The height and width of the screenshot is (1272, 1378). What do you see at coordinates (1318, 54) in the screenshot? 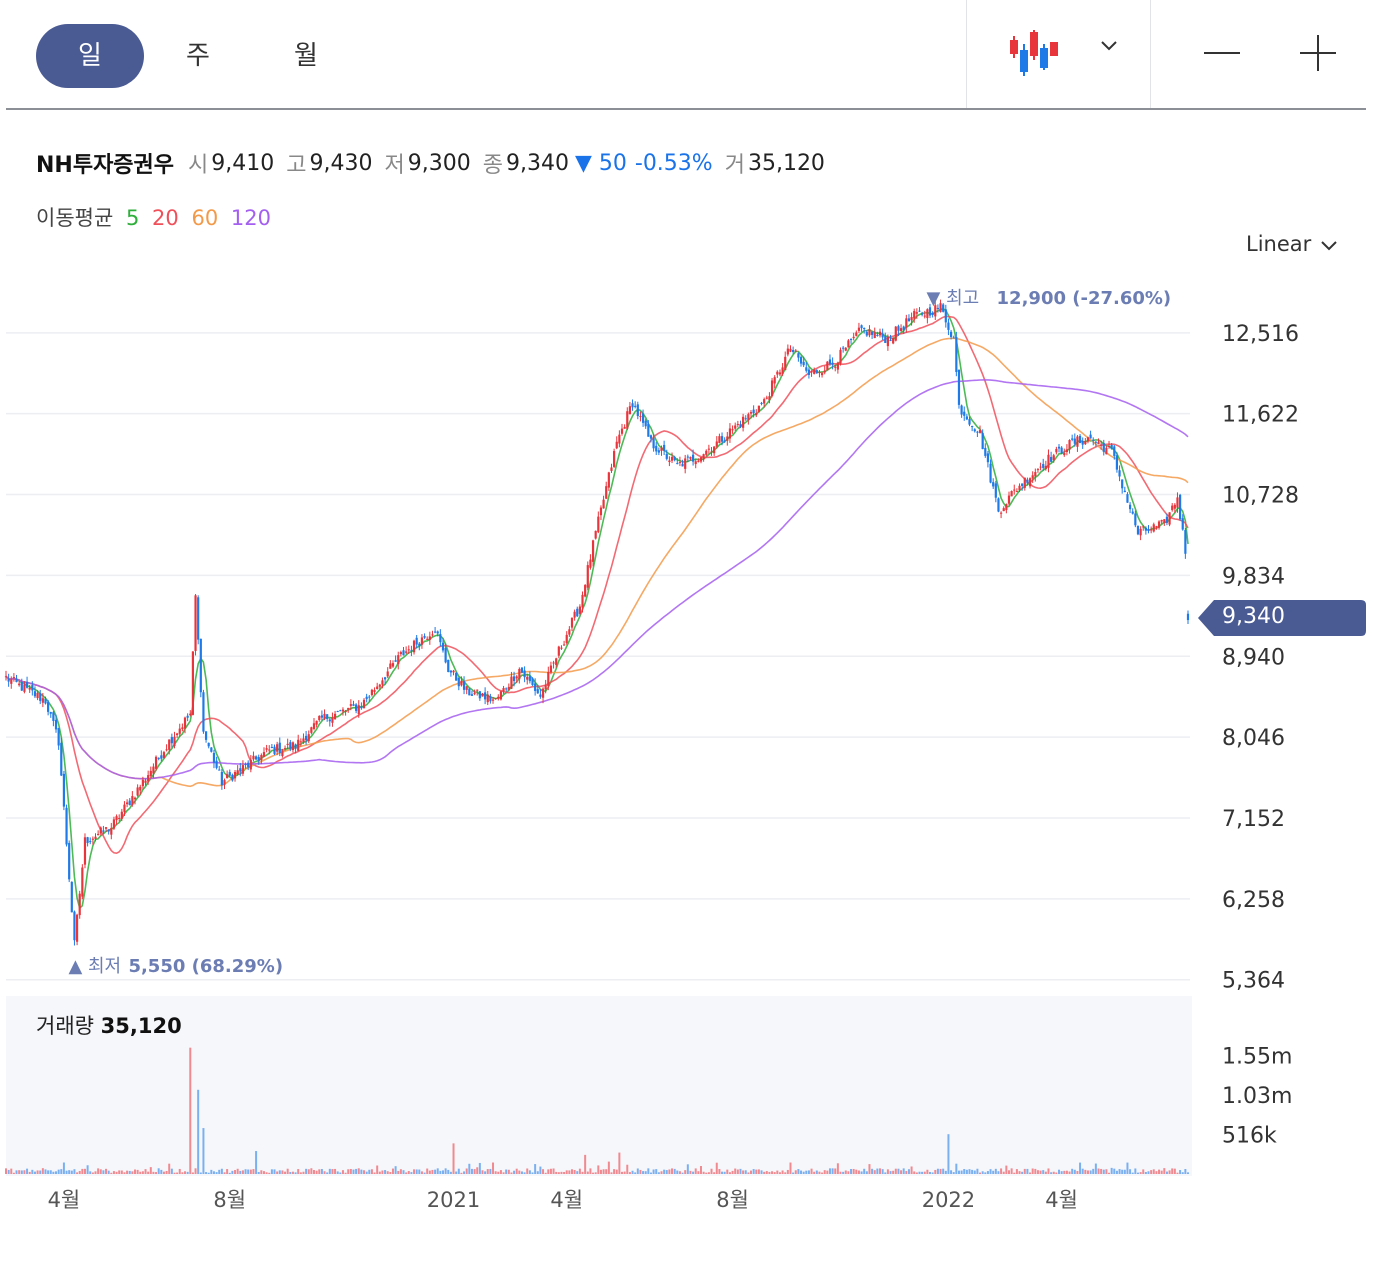
I see `zoom-in-button` at bounding box center [1318, 54].